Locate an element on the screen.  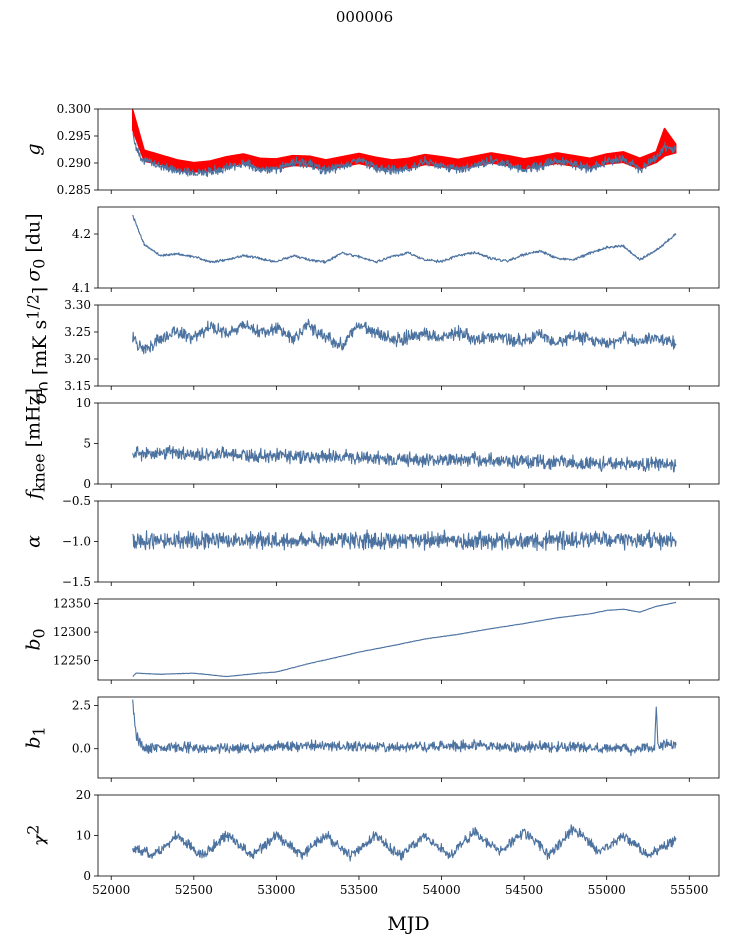
y-tick-label: 5 is located at coordinates (87, 444).